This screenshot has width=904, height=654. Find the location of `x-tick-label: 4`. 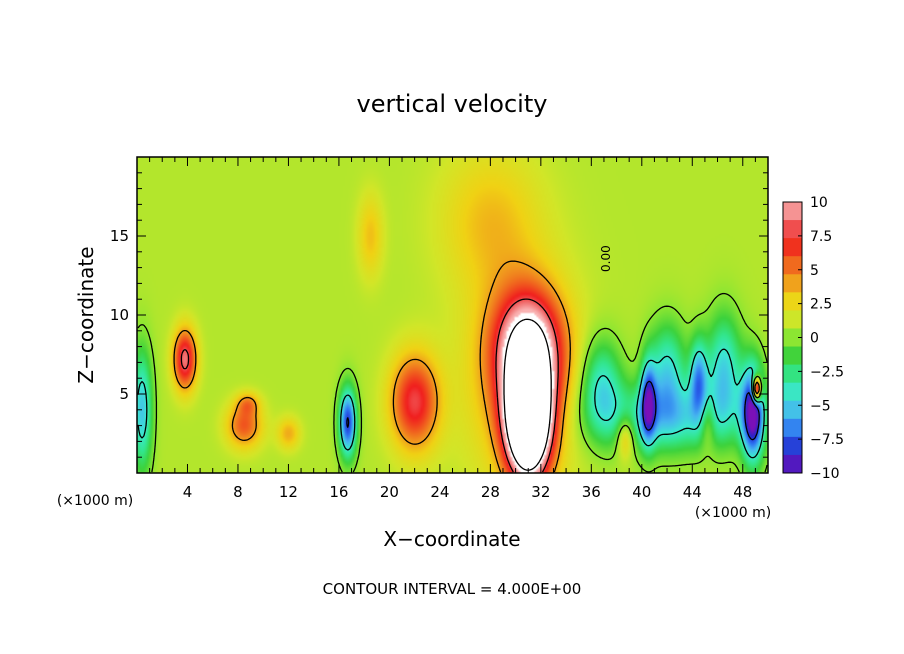

x-tick-label: 4 is located at coordinates (188, 492).